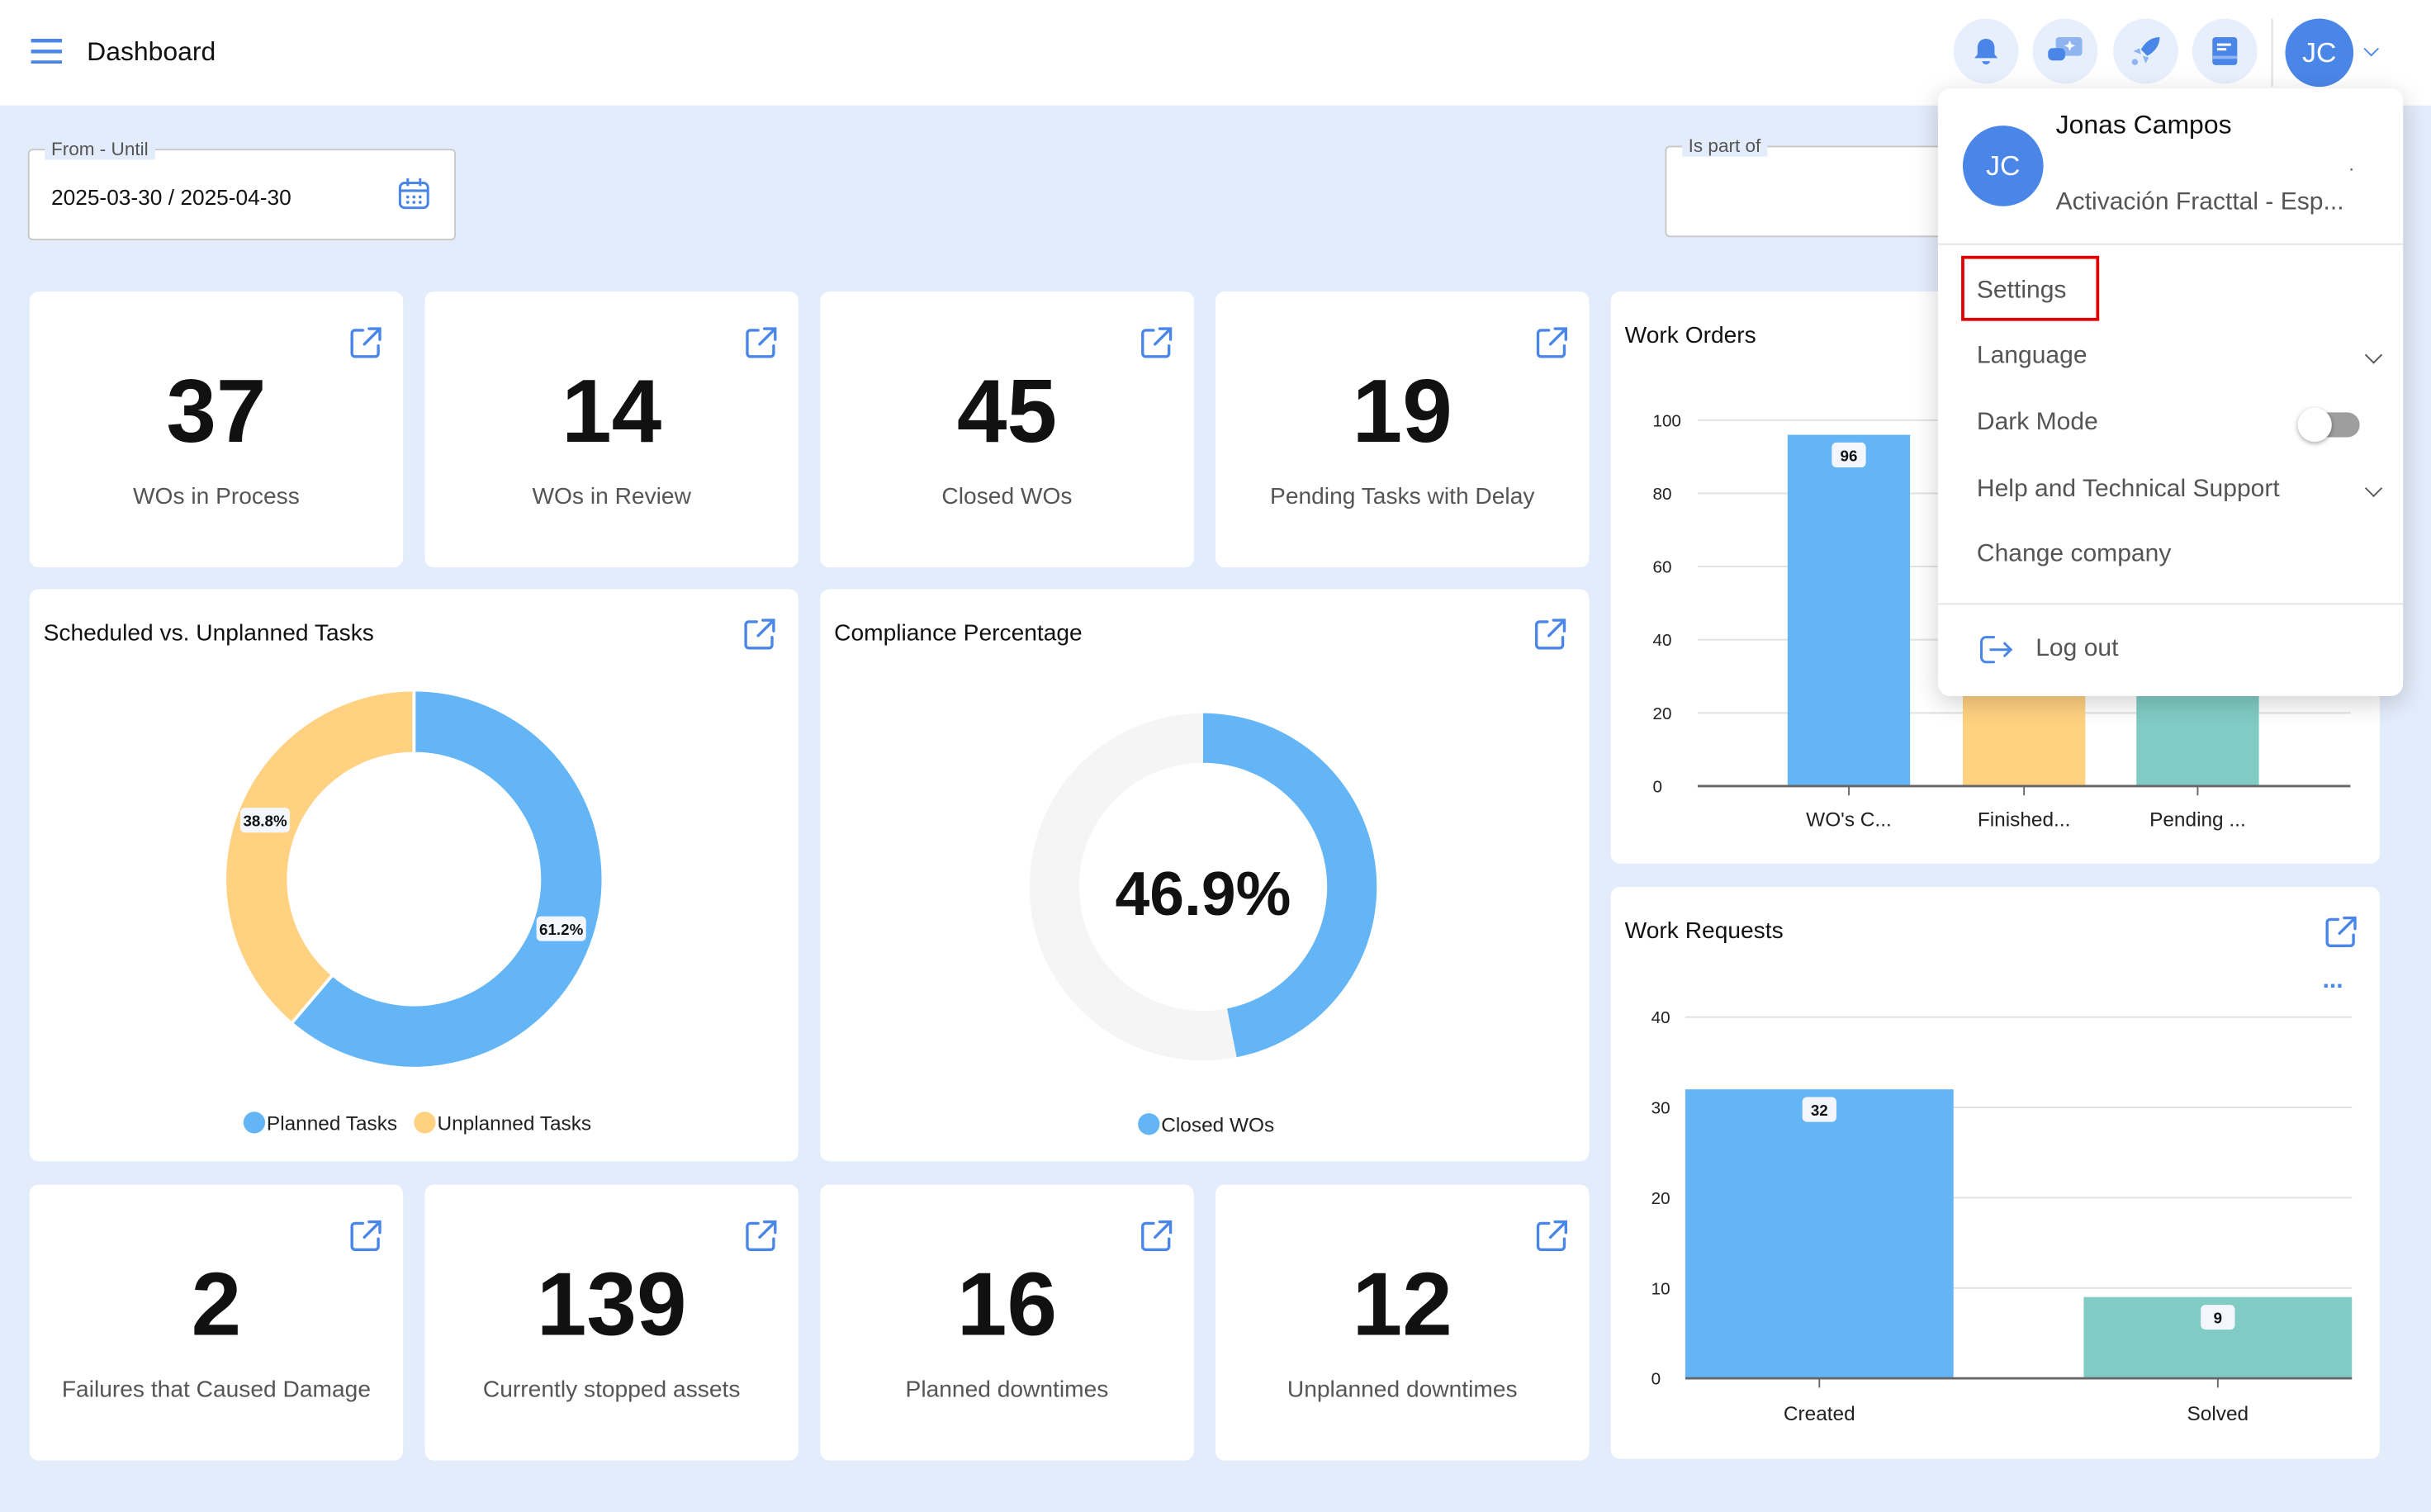 This screenshot has height=1512, width=2431. Describe the element at coordinates (2319, 53) in the screenshot. I see `user-avatar-button: JC` at that location.